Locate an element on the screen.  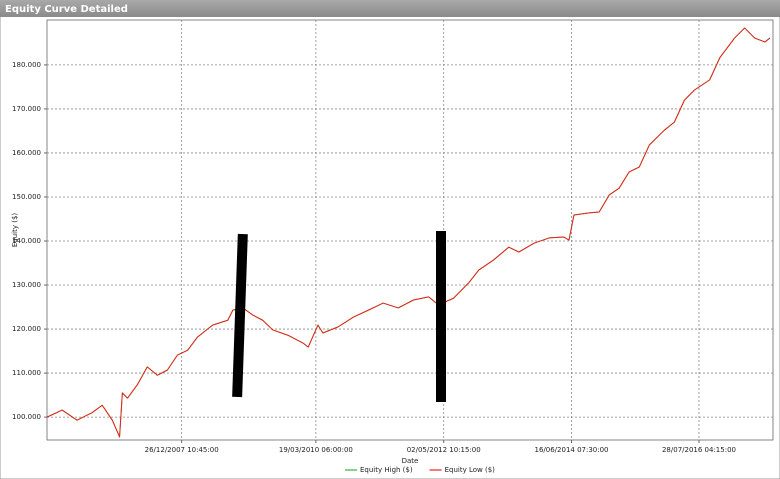
y-tick-label: 150.000 is located at coordinates (26, 197).